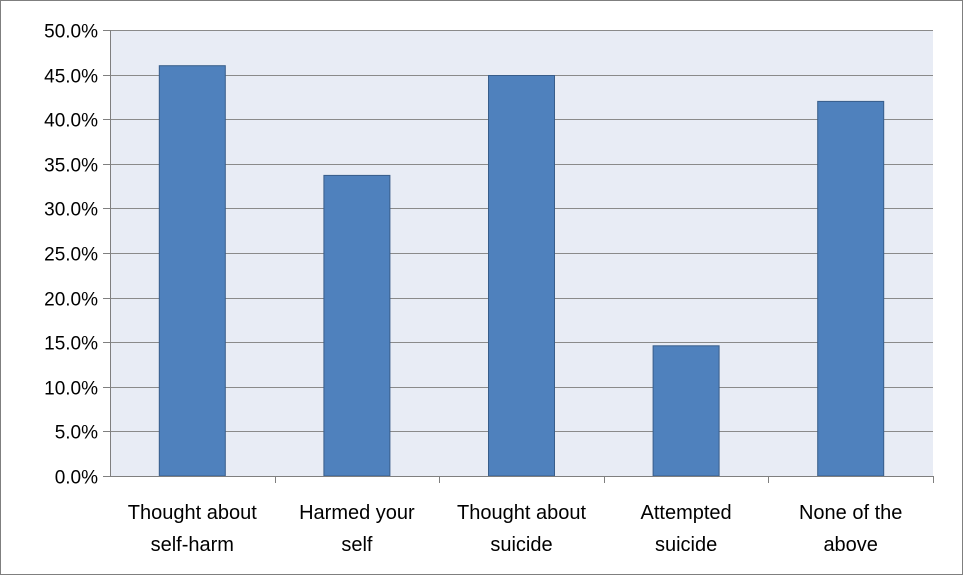 The width and height of the screenshot is (963, 575). What do you see at coordinates (76, 433) in the screenshot?
I see `y-tick-label: 5.0%` at bounding box center [76, 433].